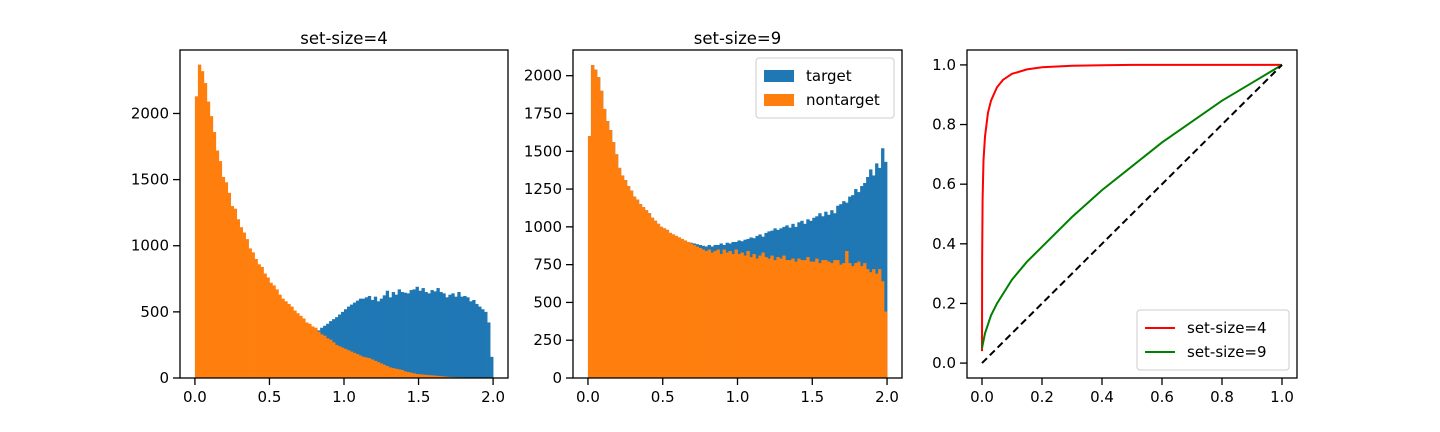 Image resolution: width=1440 pixels, height=432 pixels. Describe the element at coordinates (812, 397) in the screenshot. I see `x-tick-label: 1.5` at that location.